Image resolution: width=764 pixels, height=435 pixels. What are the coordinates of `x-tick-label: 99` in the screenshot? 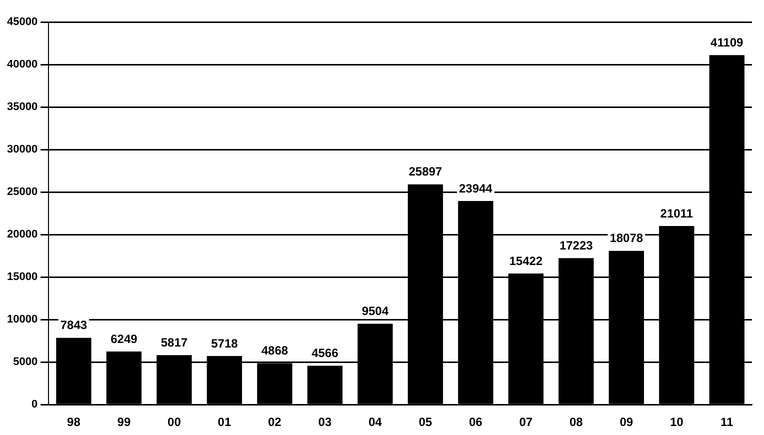 It's located at (124, 422).